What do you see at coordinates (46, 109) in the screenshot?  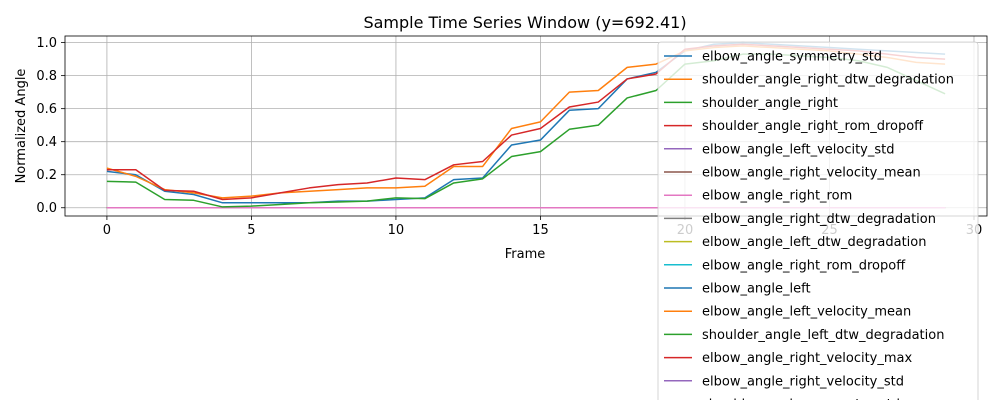 I see `y-tick-label: 0.6` at bounding box center [46, 109].